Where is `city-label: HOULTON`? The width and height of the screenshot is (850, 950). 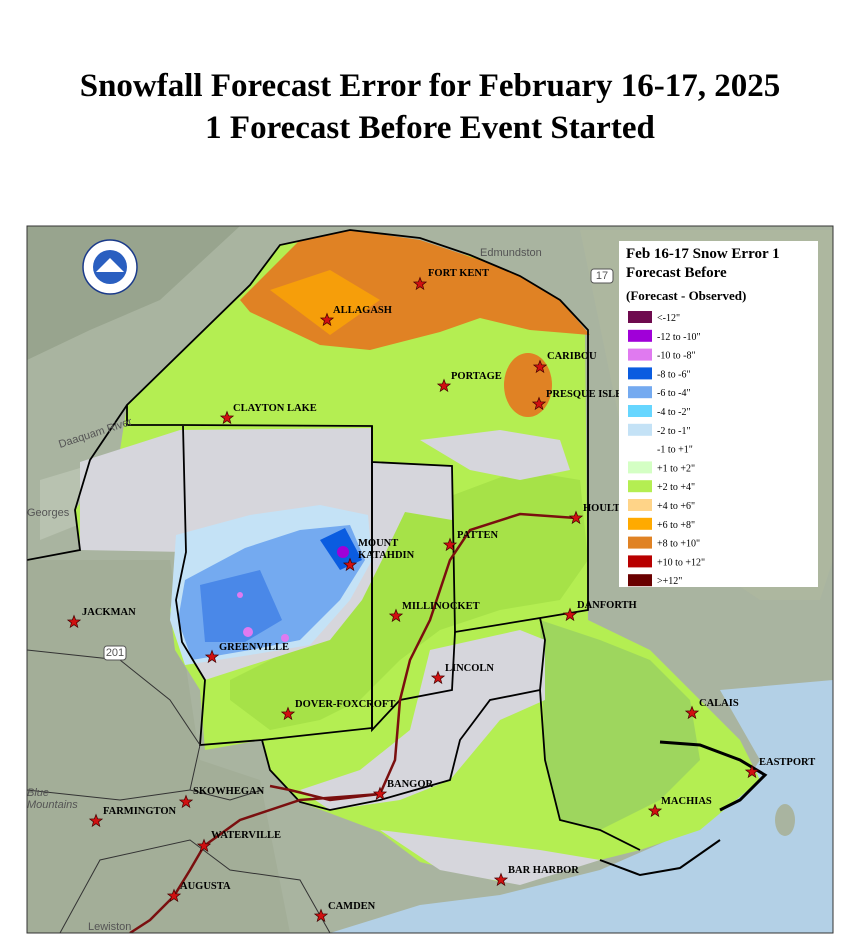
city-label: HOULTON is located at coordinates (609, 508).